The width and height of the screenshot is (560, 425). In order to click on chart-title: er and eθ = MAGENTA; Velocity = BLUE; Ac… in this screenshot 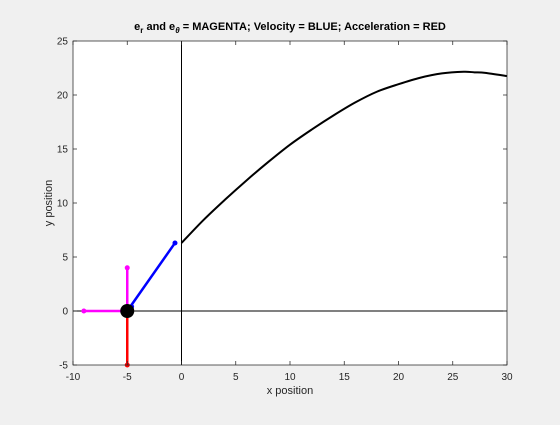, I will do `click(290, 28)`.